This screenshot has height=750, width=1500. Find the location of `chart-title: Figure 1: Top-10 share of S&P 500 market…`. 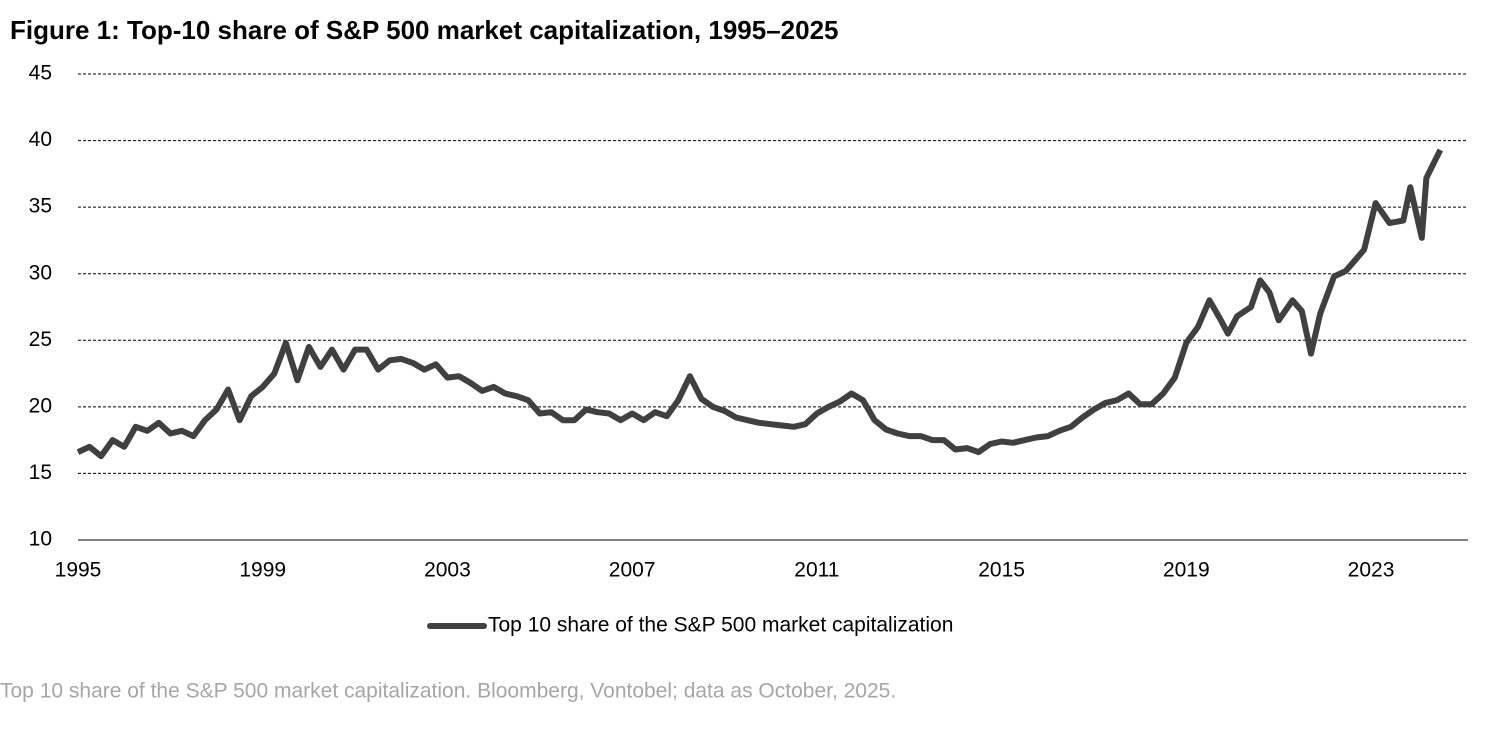

chart-title: Figure 1: Top-10 share of S&P 500 market… is located at coordinates (424, 30).